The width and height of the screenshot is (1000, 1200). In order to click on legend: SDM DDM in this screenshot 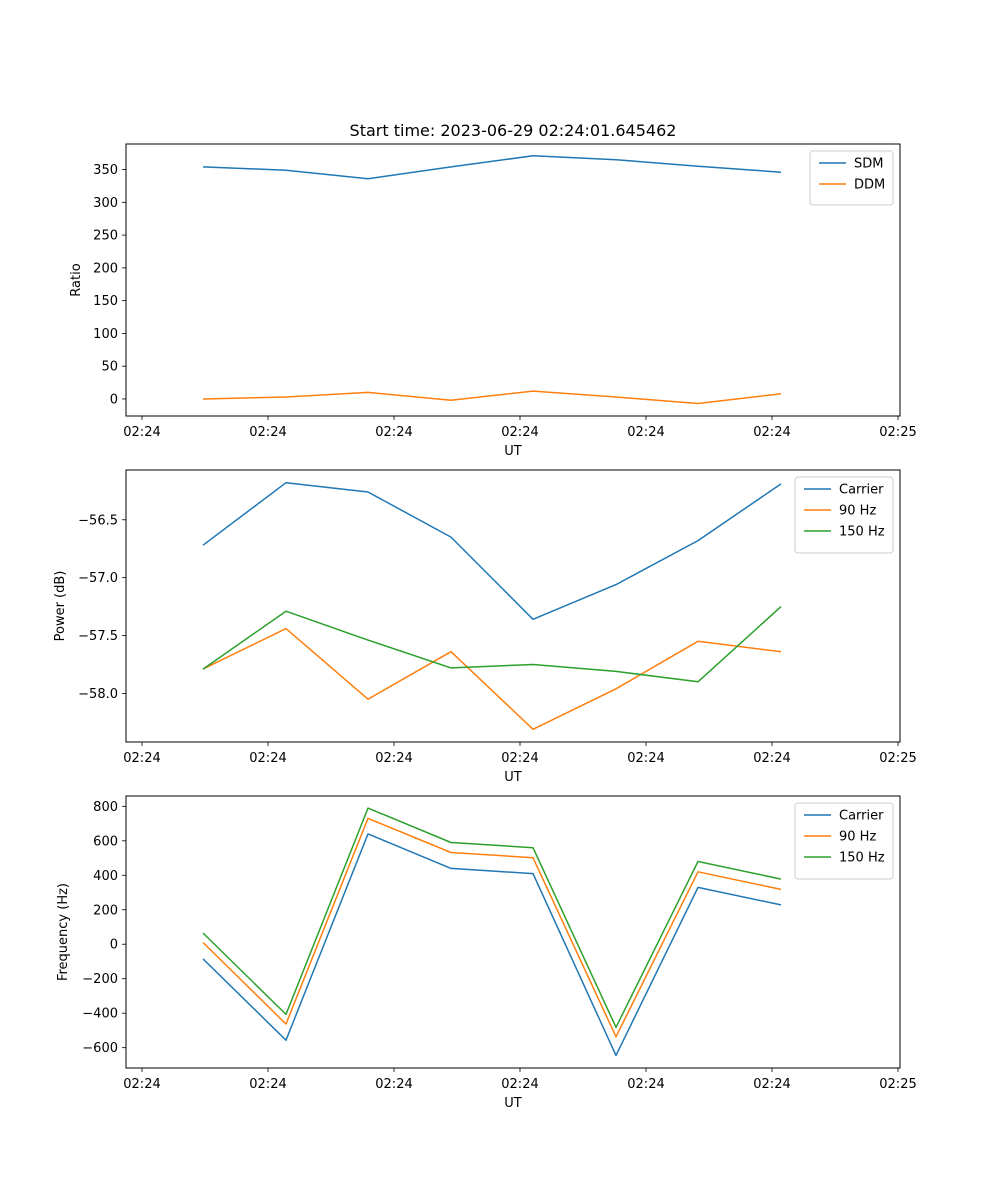, I will do `click(851, 178)`.